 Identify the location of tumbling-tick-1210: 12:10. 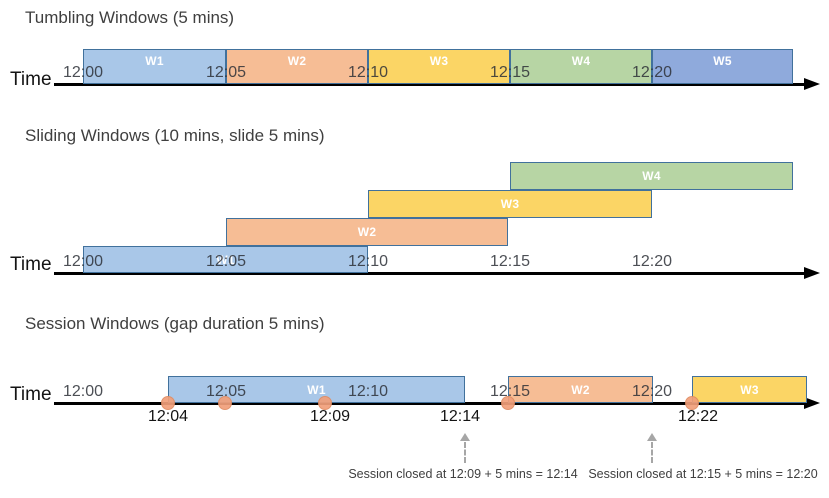
(368, 72).